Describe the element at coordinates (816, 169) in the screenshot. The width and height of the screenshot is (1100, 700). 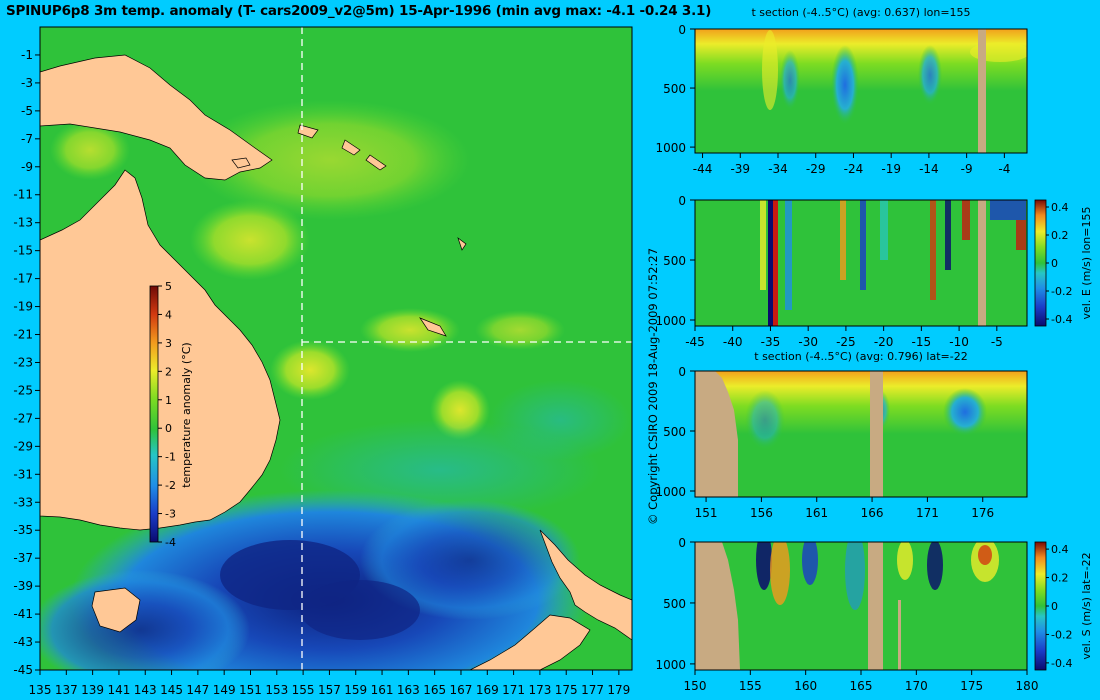
I see `section-x-tick-label: -29` at that location.